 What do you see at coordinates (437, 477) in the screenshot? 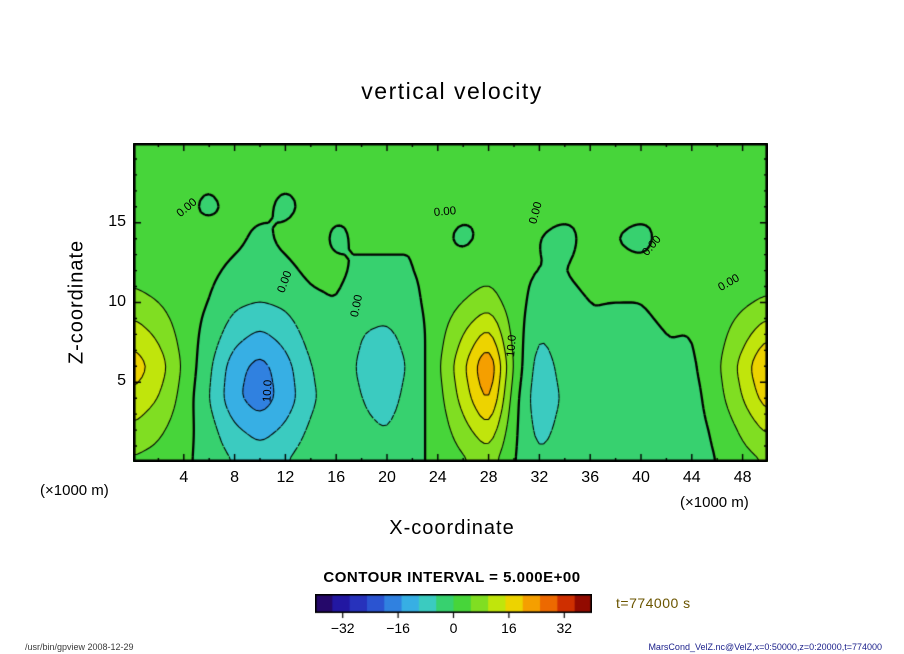
I see `x-tick-label: 24` at bounding box center [437, 477].